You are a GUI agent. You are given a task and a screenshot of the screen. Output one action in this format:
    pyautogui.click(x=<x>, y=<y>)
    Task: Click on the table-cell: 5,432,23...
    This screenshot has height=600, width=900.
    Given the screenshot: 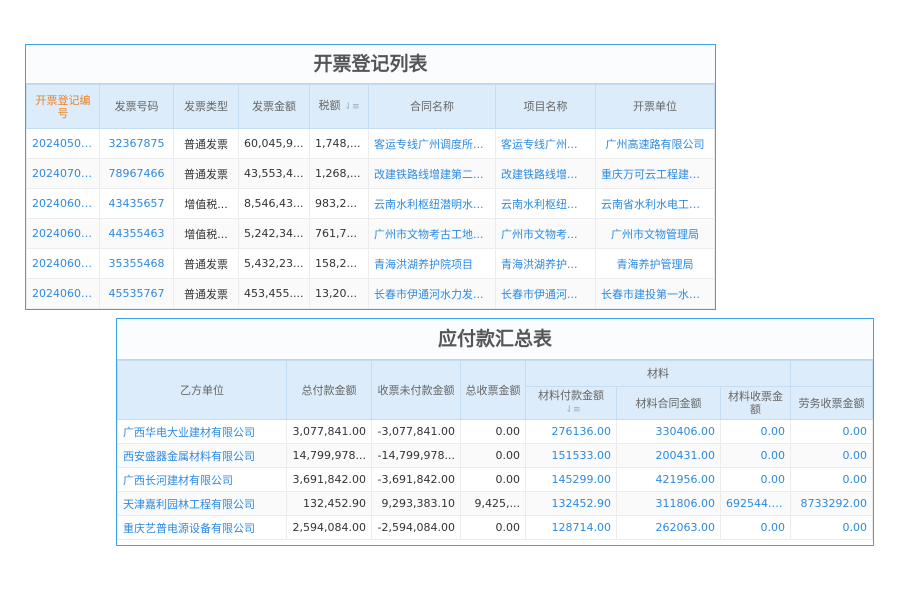 What is the action you would take?
    pyautogui.click(x=274, y=263)
    